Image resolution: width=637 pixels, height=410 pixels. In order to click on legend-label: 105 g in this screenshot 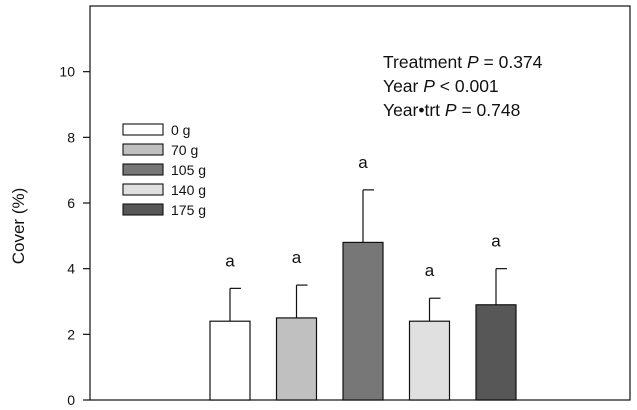, I will do `click(188, 170)`.